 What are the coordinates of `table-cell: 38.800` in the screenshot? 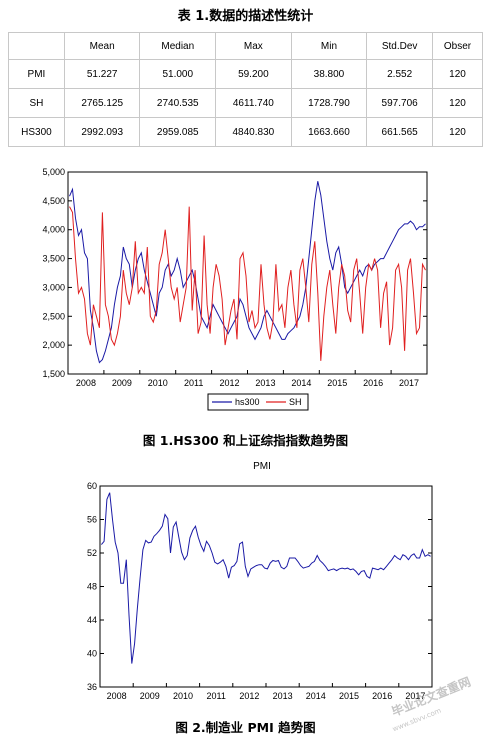 It's located at (329, 74).